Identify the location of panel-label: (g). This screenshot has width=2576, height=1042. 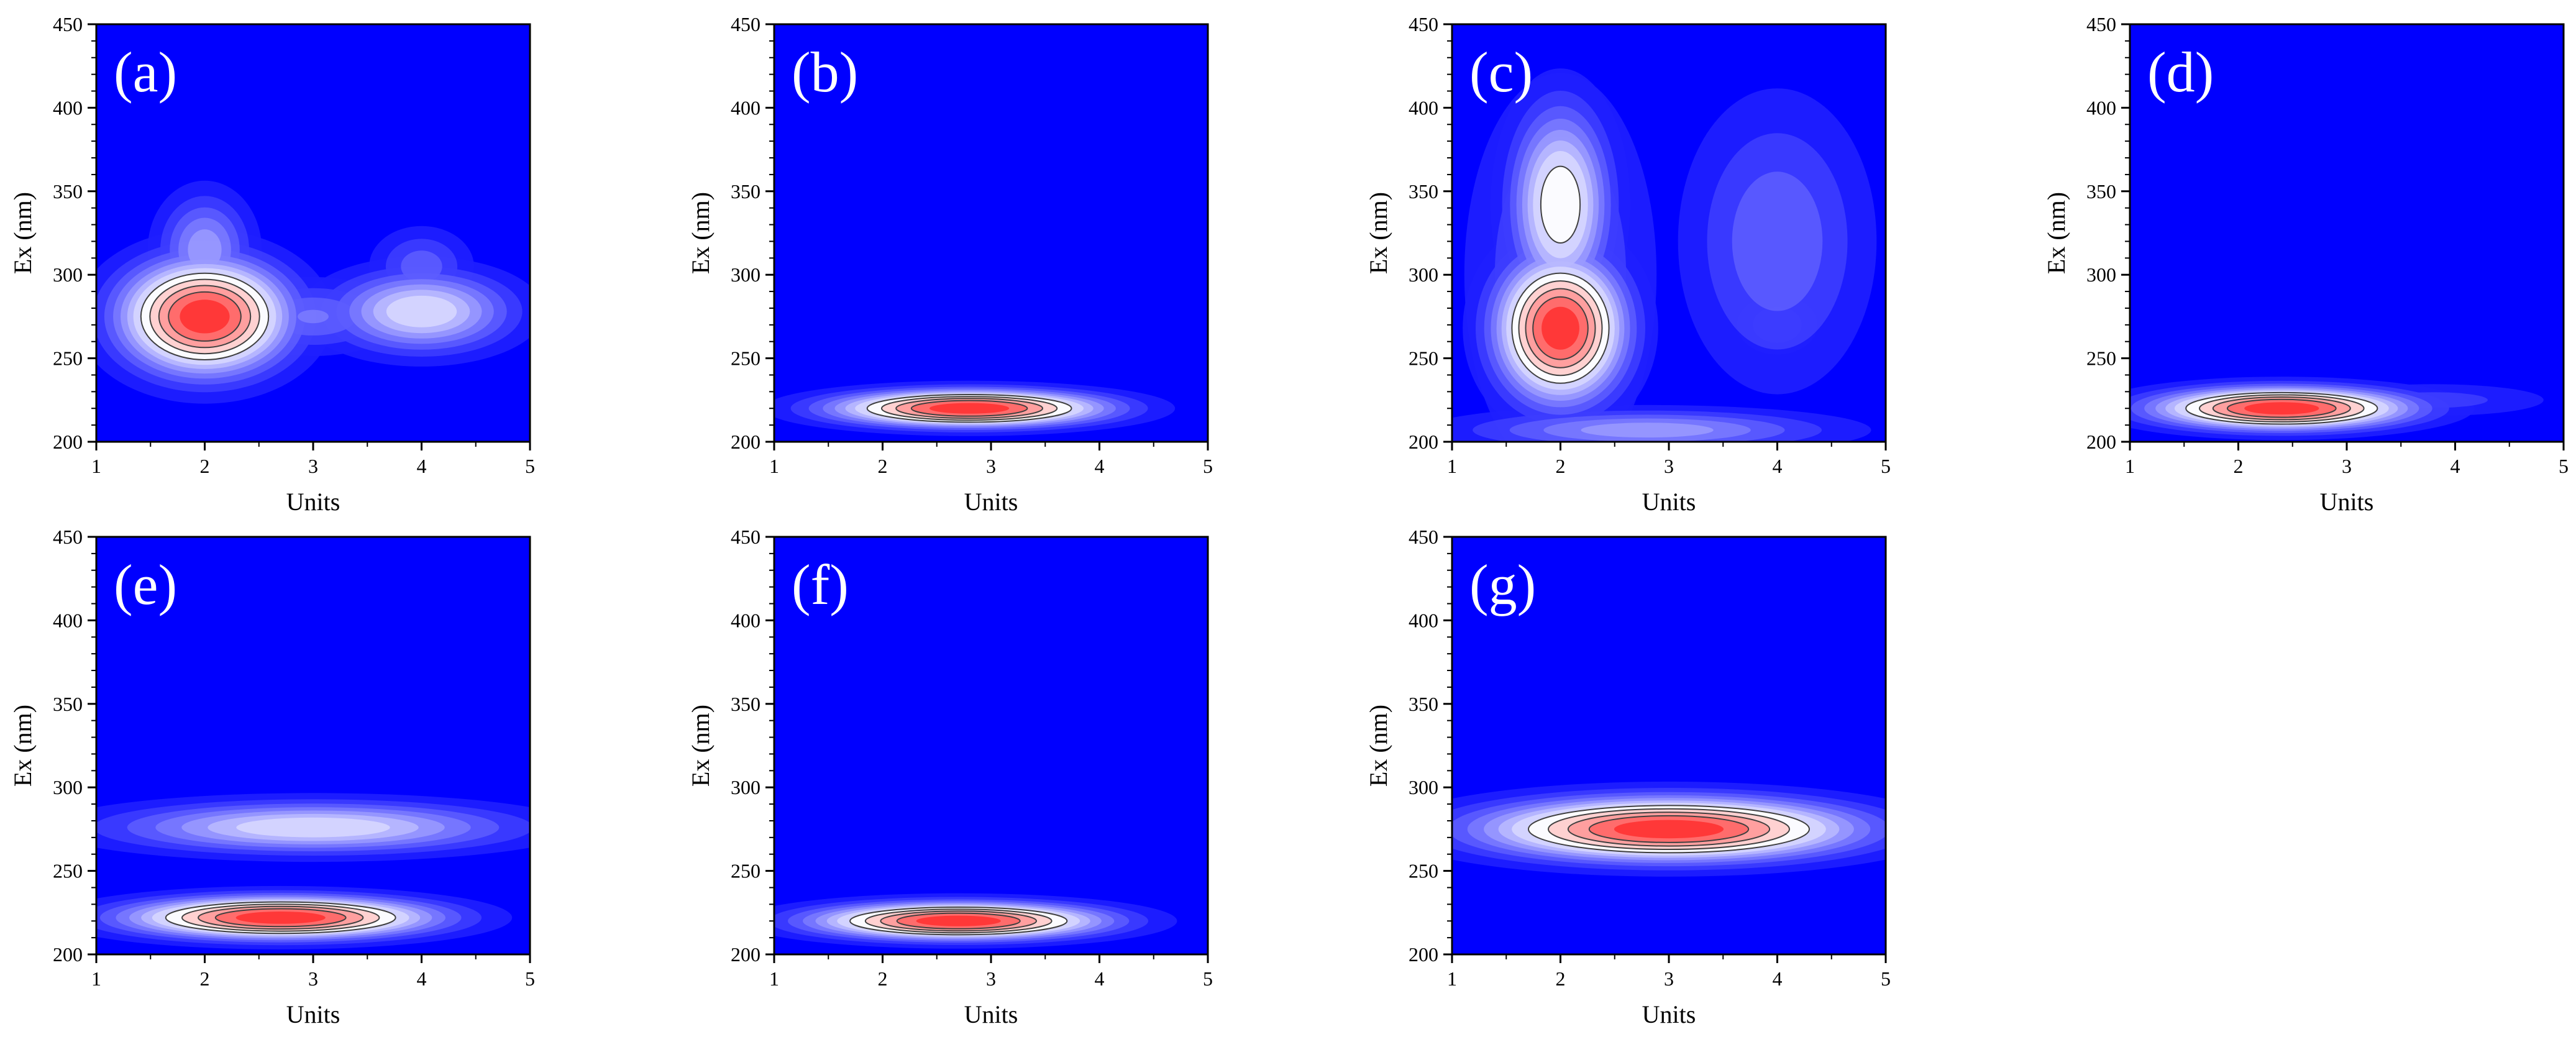
(1502, 584).